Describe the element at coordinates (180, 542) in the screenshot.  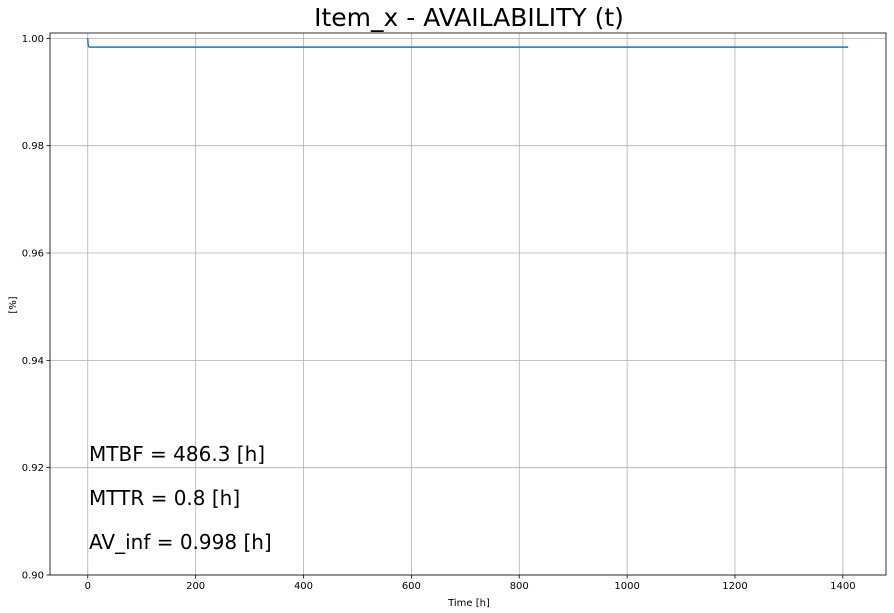
I see `stat-annotation: AV_inf = 0.998 [h]` at that location.